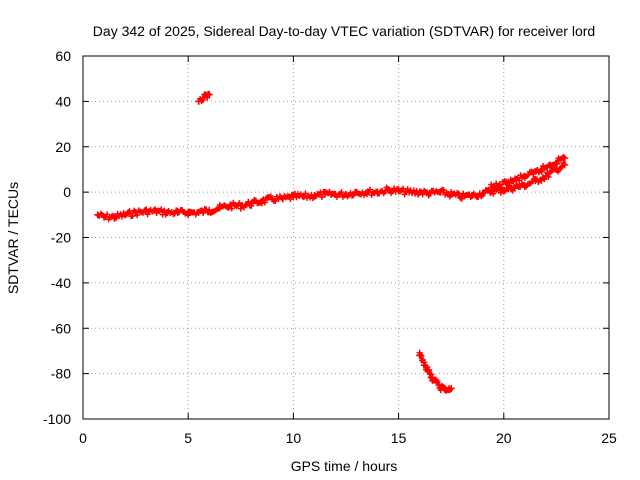 This screenshot has height=480, width=640. Describe the element at coordinates (63, 56) in the screenshot. I see `y-tick-label: 60` at that location.